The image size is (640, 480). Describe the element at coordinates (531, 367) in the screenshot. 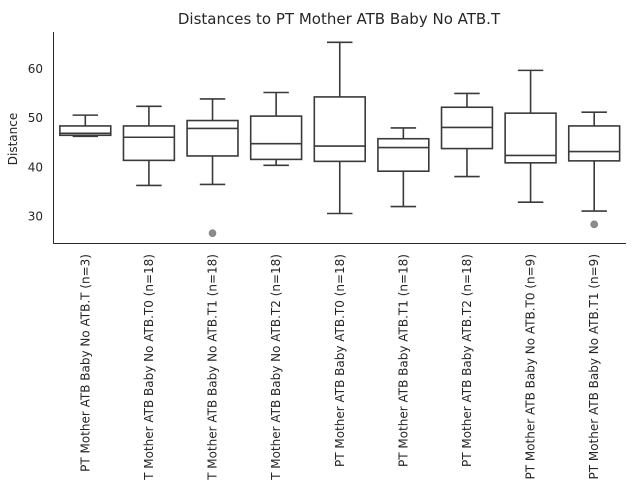

I see `x-tick-label: PT Mother ATB Baby No ATB.T0 (n=9)` at that location.